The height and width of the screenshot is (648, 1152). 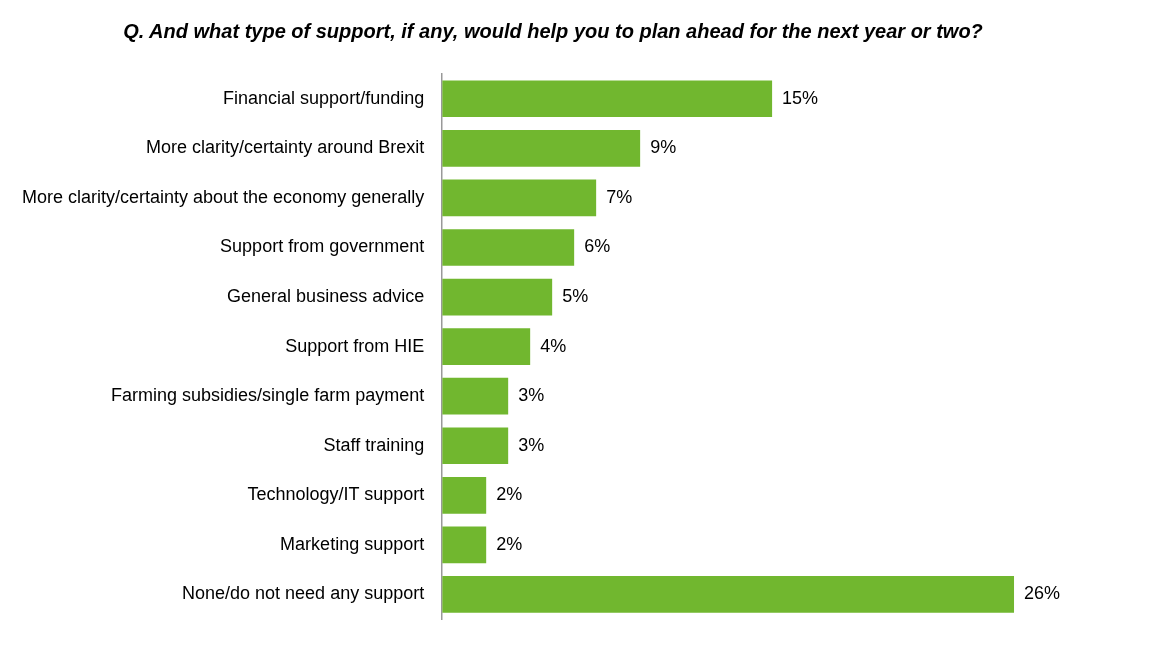 What do you see at coordinates (553, 345) in the screenshot?
I see `data-label: 4%` at bounding box center [553, 345].